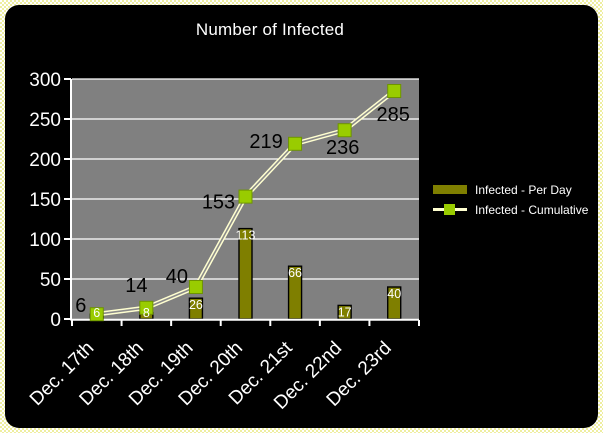 The width and height of the screenshot is (603, 433). Describe the element at coordinates (265, 142) in the screenshot. I see `cumulative-value-label: 219` at that location.